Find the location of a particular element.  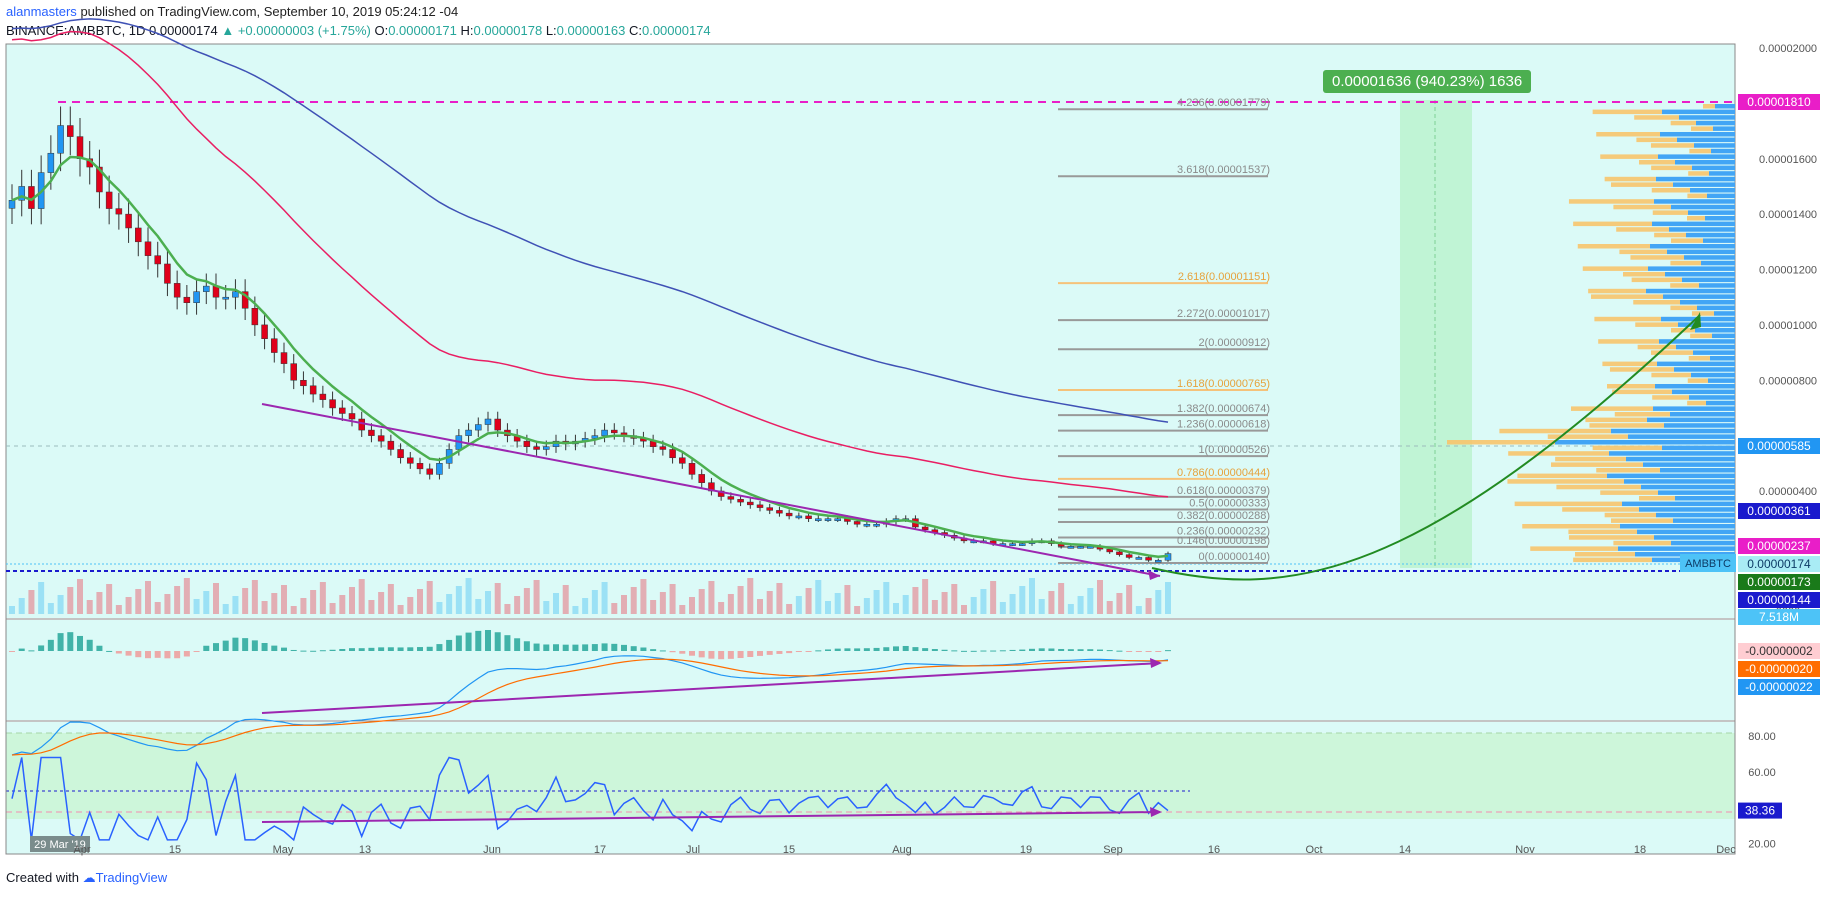

tradingview-link: TradingView is located at coordinates (131, 877).